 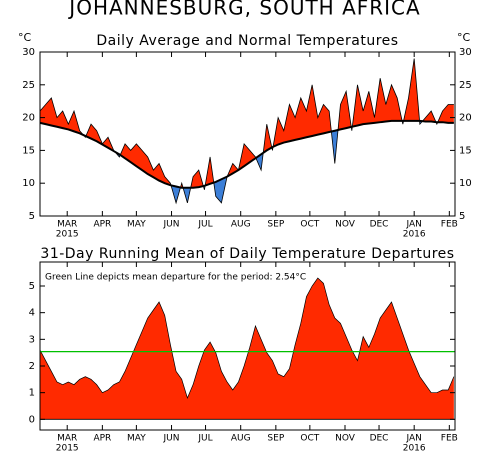 I want to click on y-tick-label: 1, so click(x=32, y=393).